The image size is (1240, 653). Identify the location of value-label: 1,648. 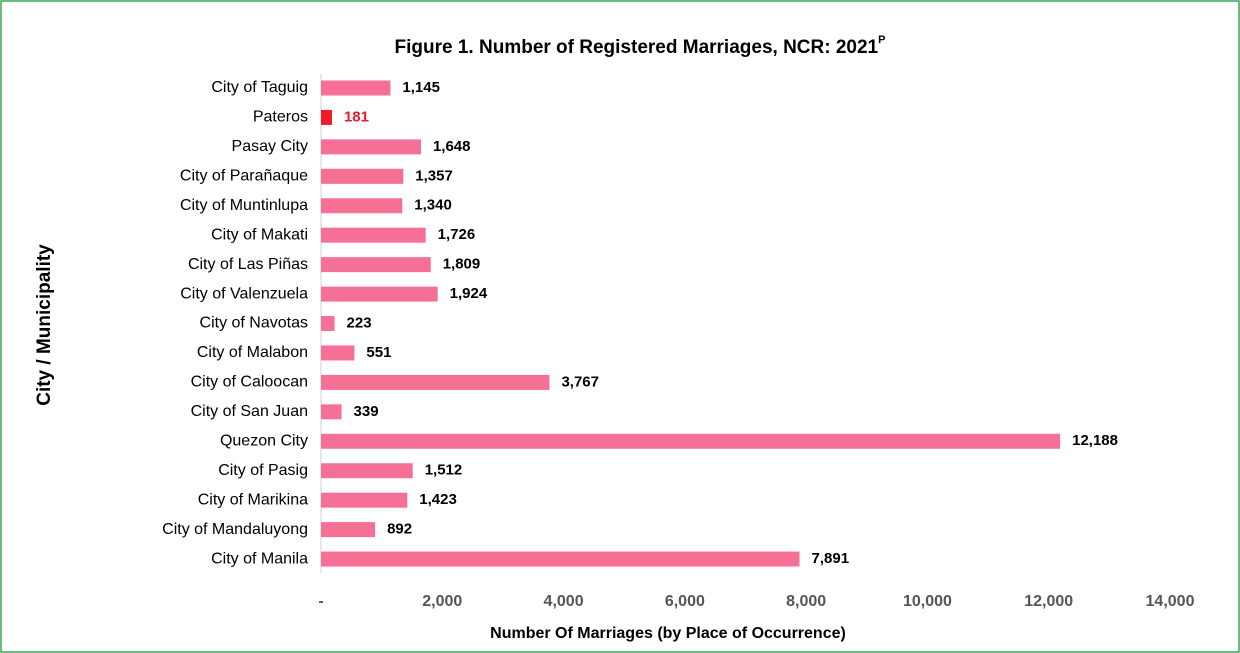
(452, 146).